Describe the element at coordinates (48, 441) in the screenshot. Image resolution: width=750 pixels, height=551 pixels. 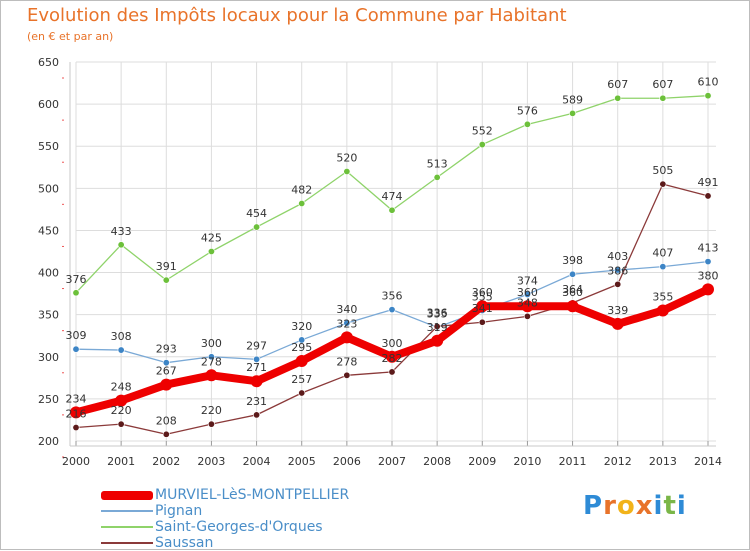
I see `y-tick-label: 200` at that location.